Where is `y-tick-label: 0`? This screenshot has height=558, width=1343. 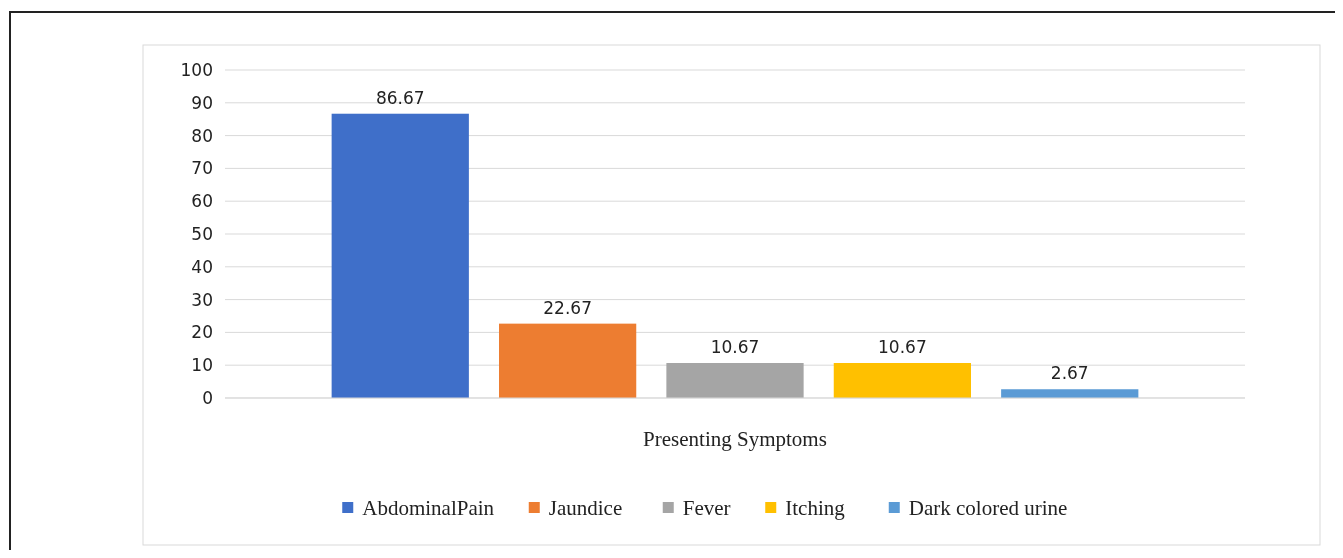
y-tick-label: 0 is located at coordinates (207, 397).